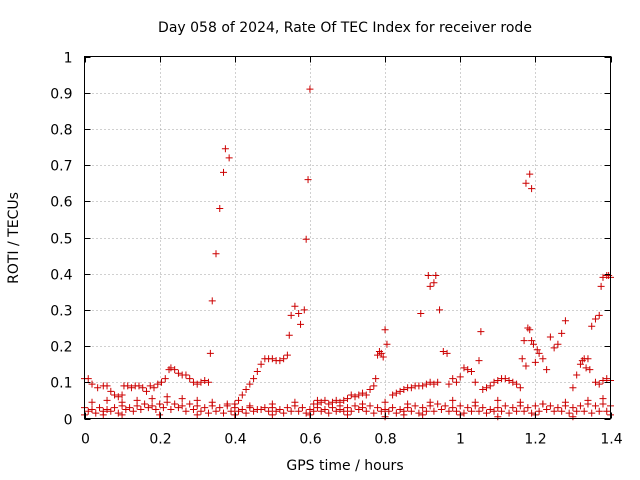  I want to click on y-tick-label: 1, so click(68, 59).